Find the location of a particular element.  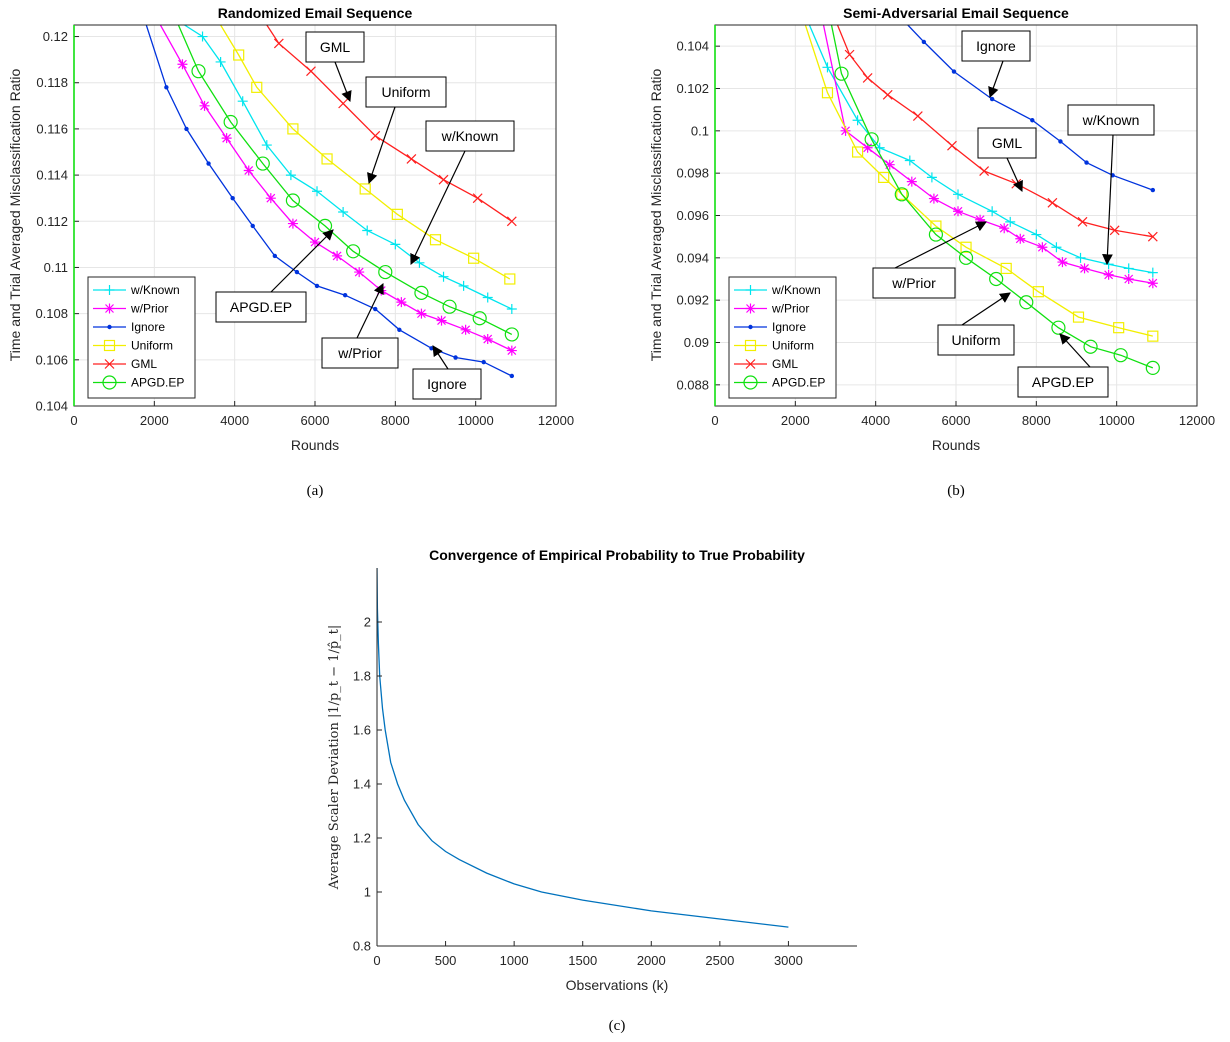

legend-label: APGD.EP is located at coordinates (798, 383).